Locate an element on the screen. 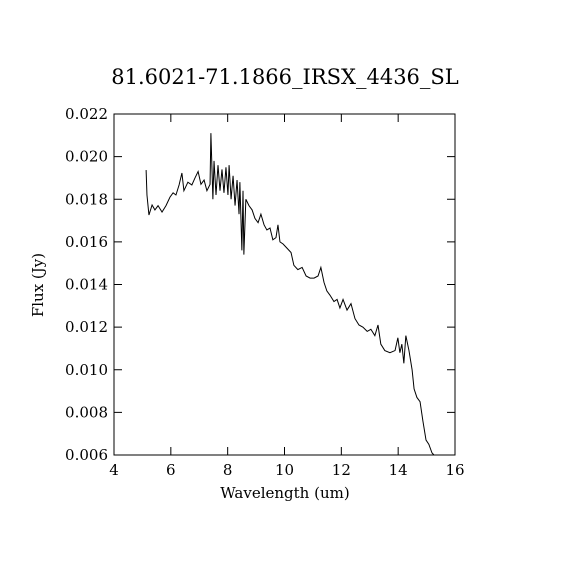 This screenshot has width=570, height=570. x-tick-label: 14 is located at coordinates (398, 470).